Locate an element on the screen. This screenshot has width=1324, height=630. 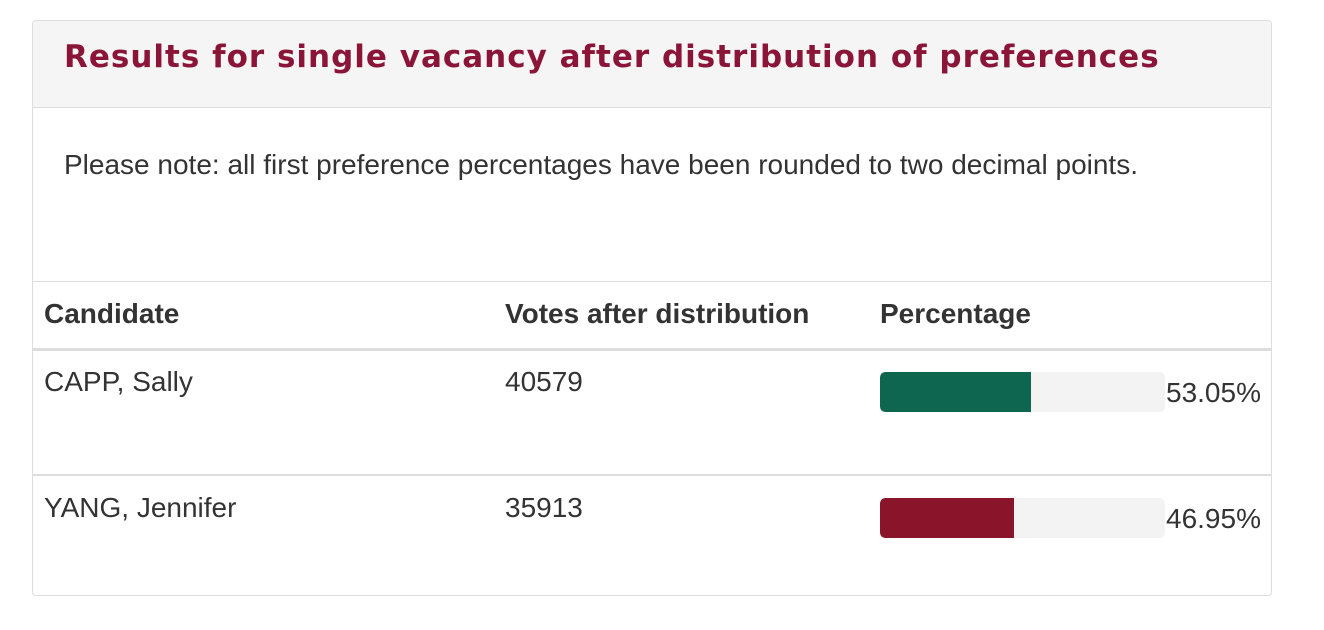
candidate-name: YANG, Jennifer is located at coordinates (140, 507).